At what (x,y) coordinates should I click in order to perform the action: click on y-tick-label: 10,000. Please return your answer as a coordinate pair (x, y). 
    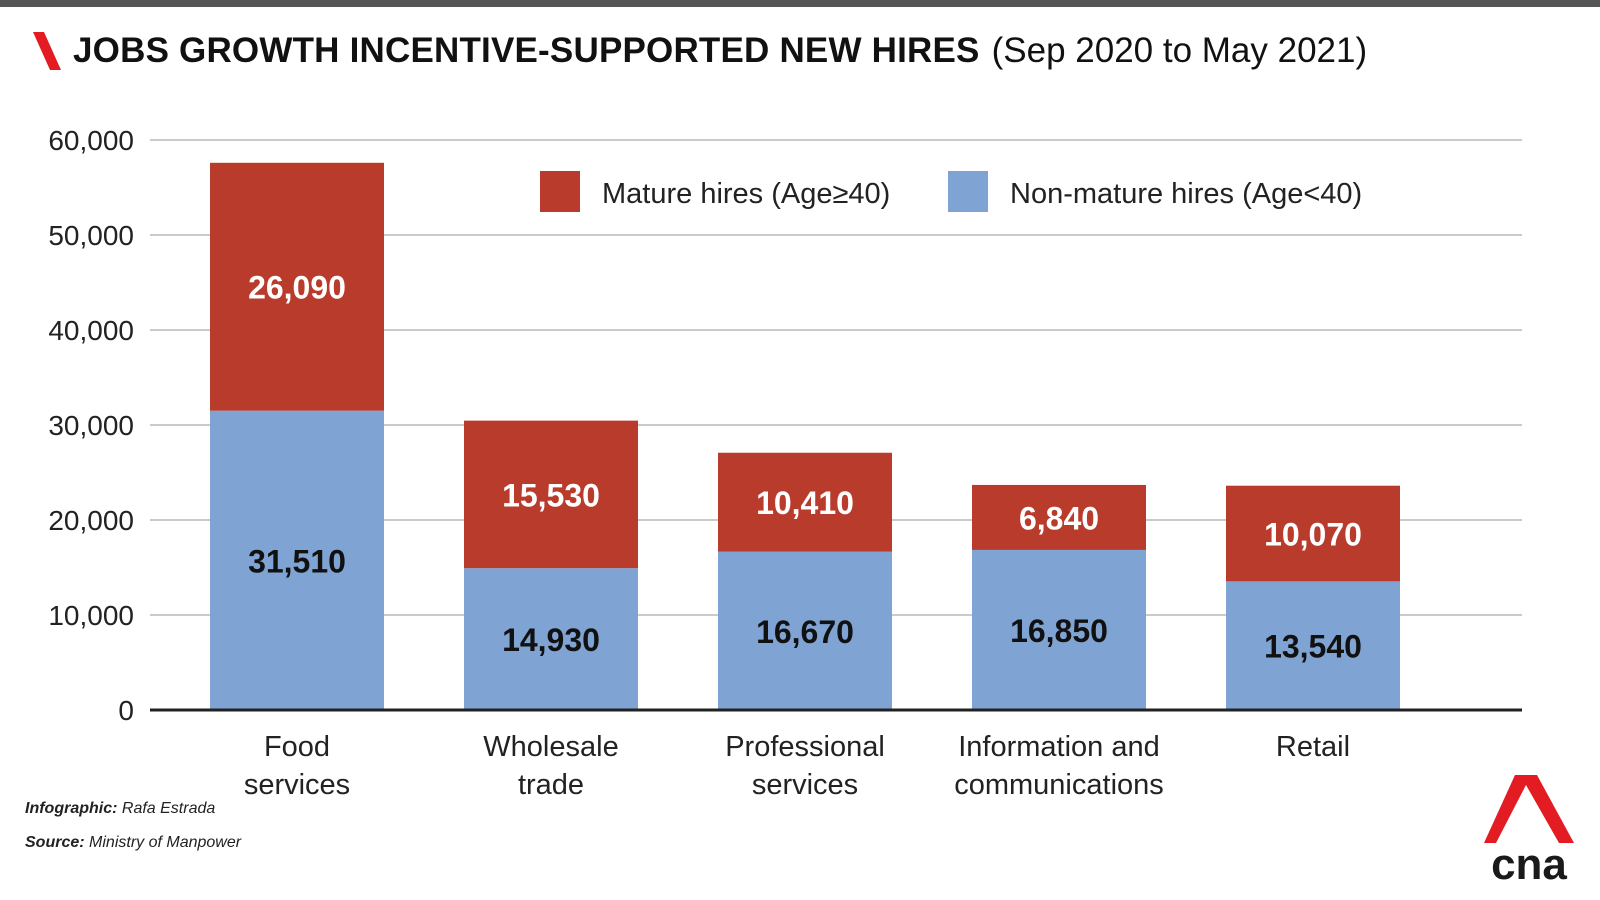
    Looking at the image, I should click on (91, 615).